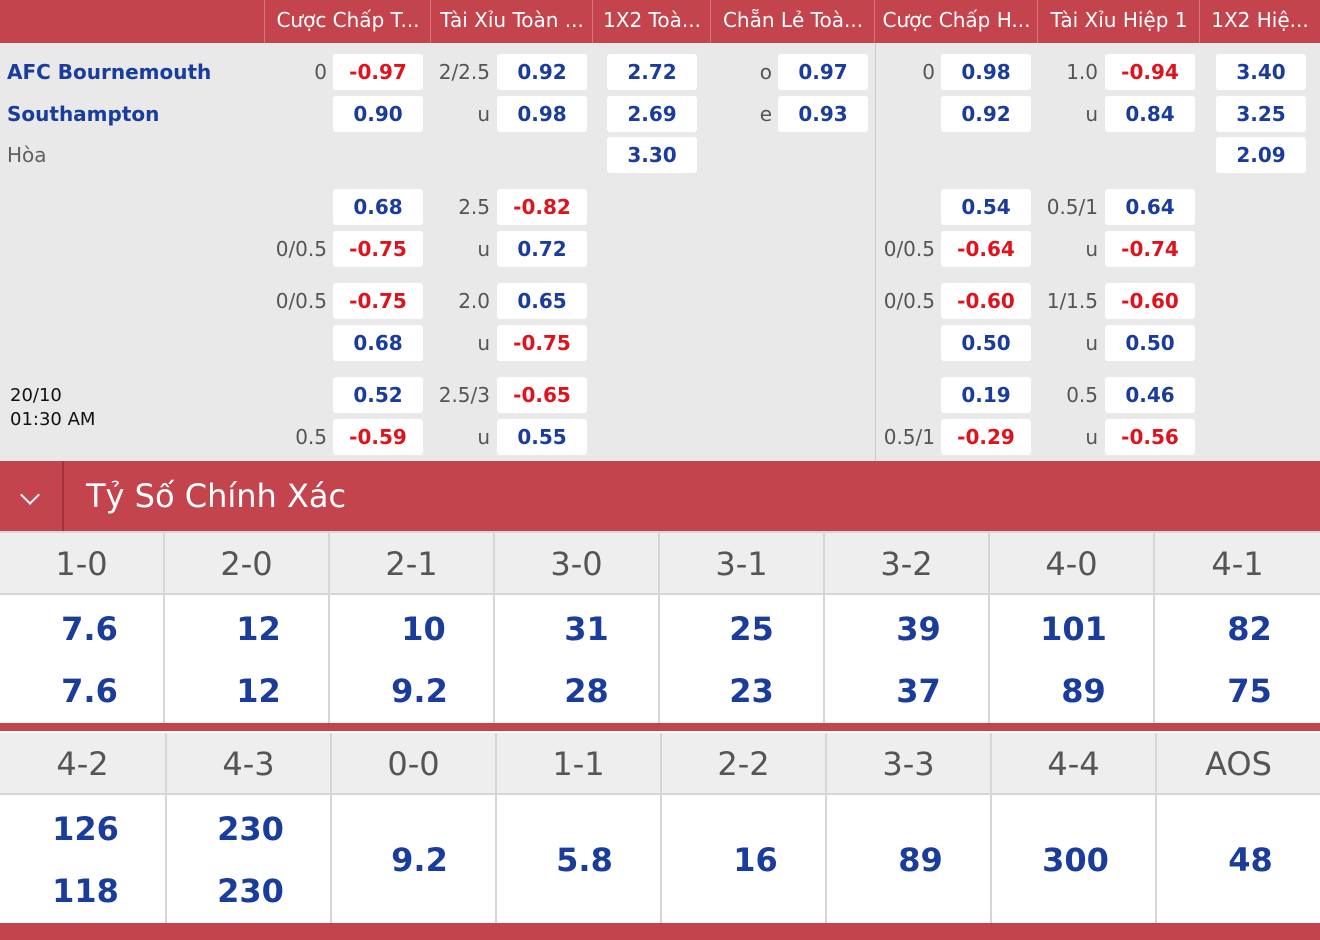 The width and height of the screenshot is (1320, 940). Describe the element at coordinates (474, 301) in the screenshot. I see `over-under-line: 2.0` at that location.